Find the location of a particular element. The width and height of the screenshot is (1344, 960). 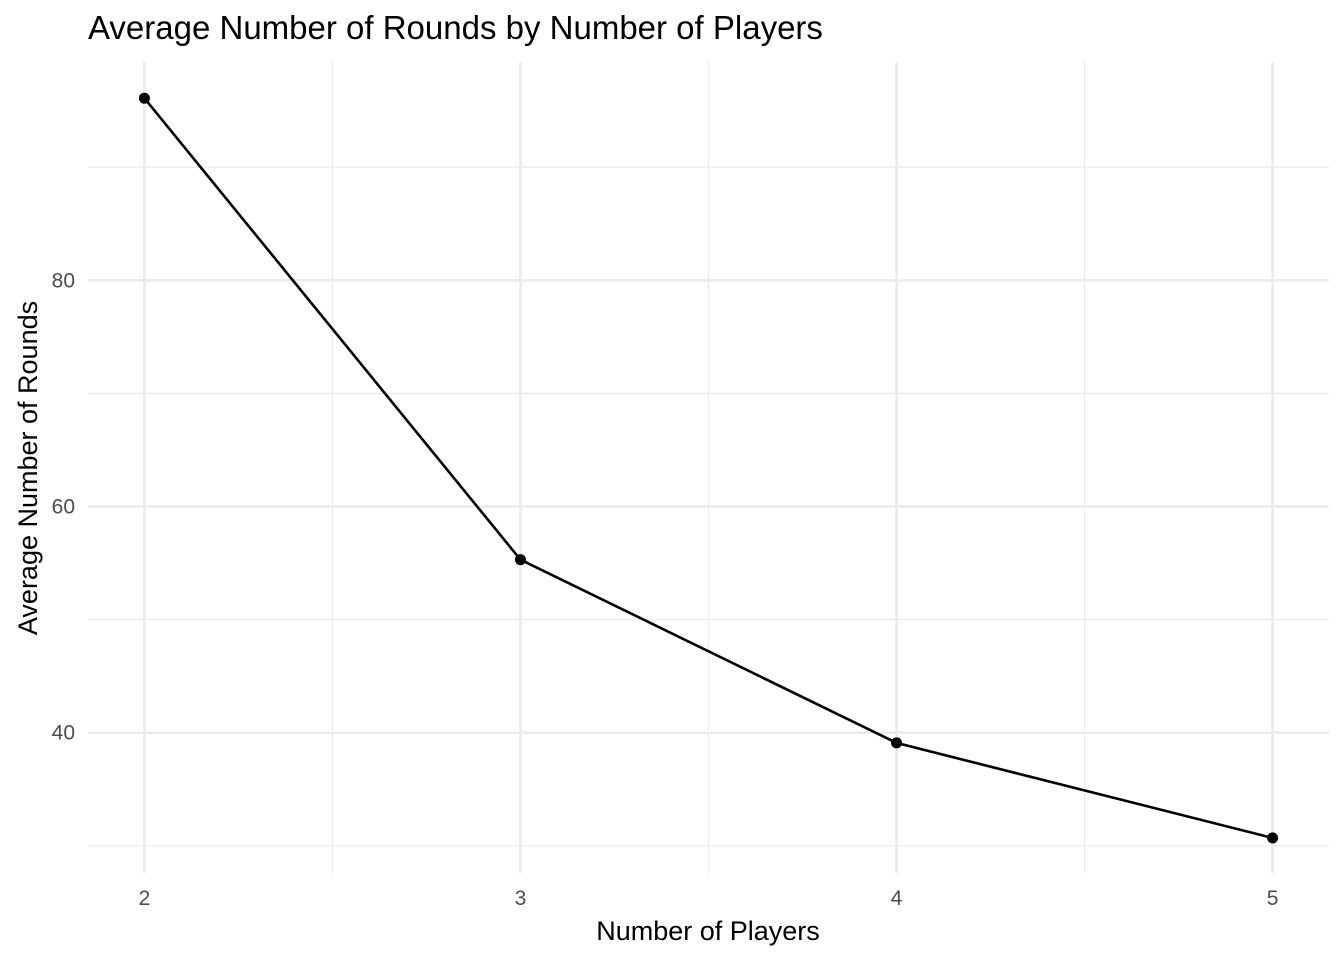

x-tick-label: 4 is located at coordinates (897, 898).